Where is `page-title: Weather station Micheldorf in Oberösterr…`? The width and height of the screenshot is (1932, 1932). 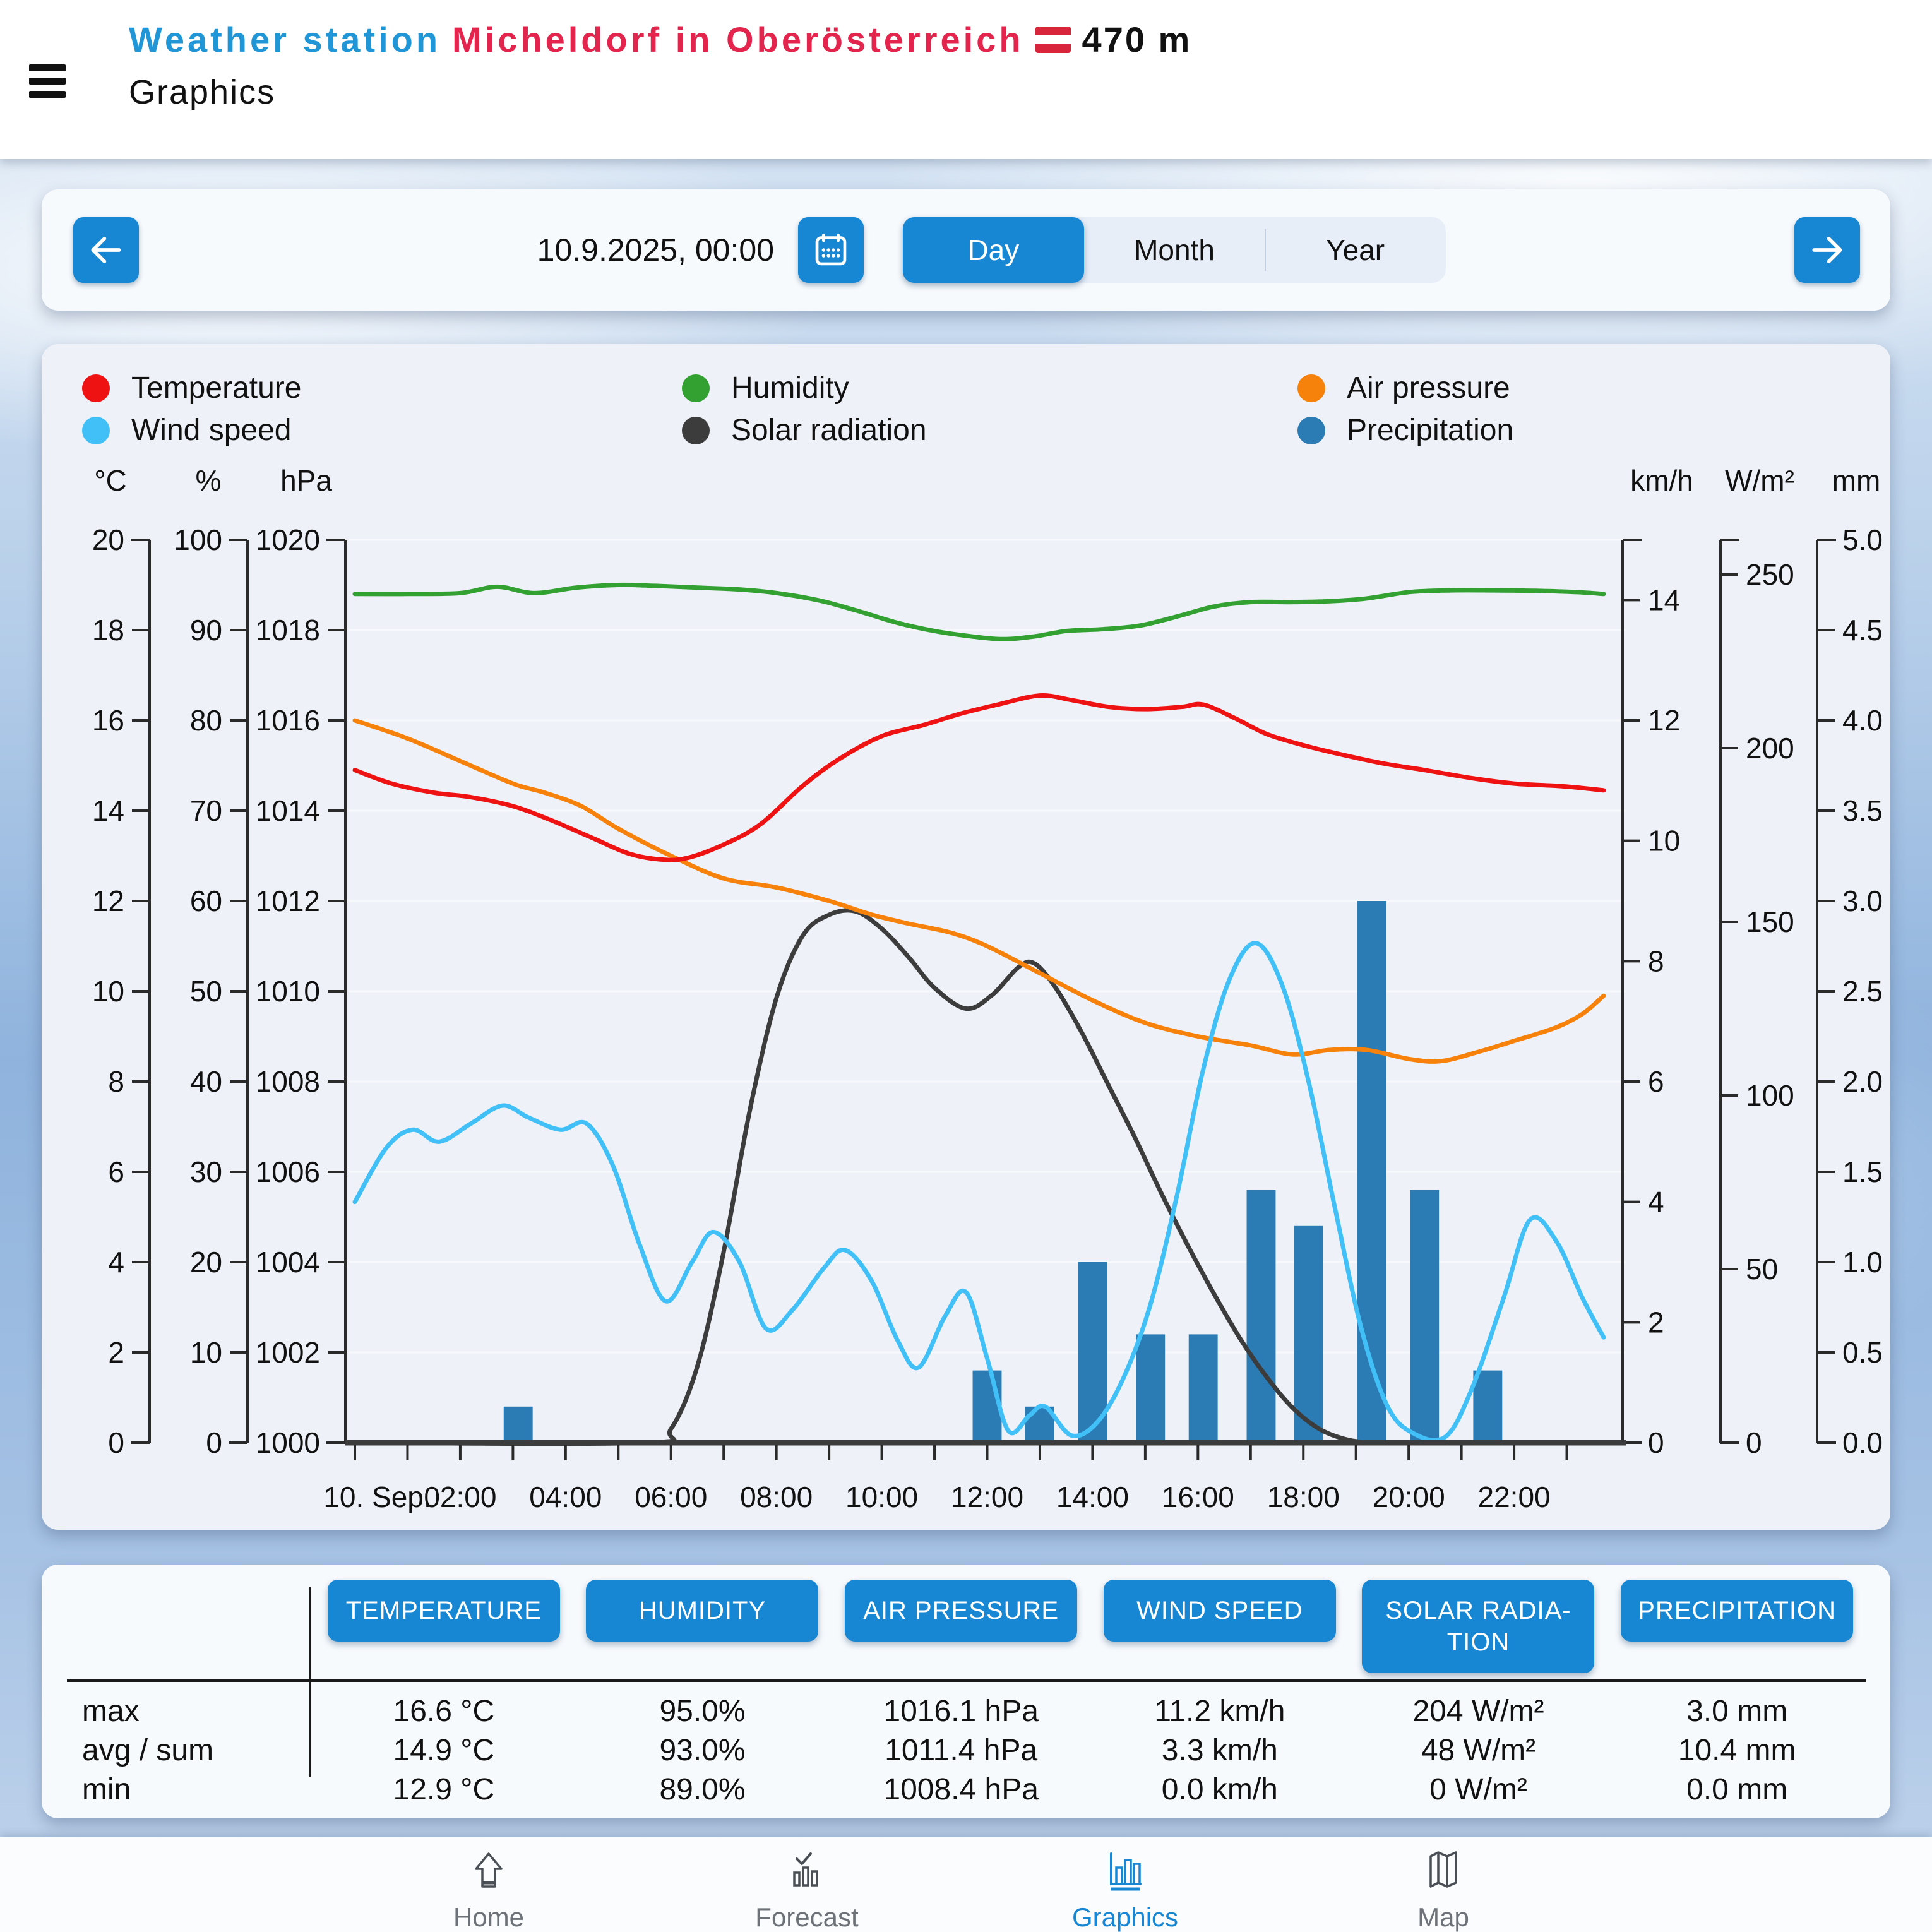 page-title: Weather station Micheldorf in Oberösterr… is located at coordinates (660, 65).